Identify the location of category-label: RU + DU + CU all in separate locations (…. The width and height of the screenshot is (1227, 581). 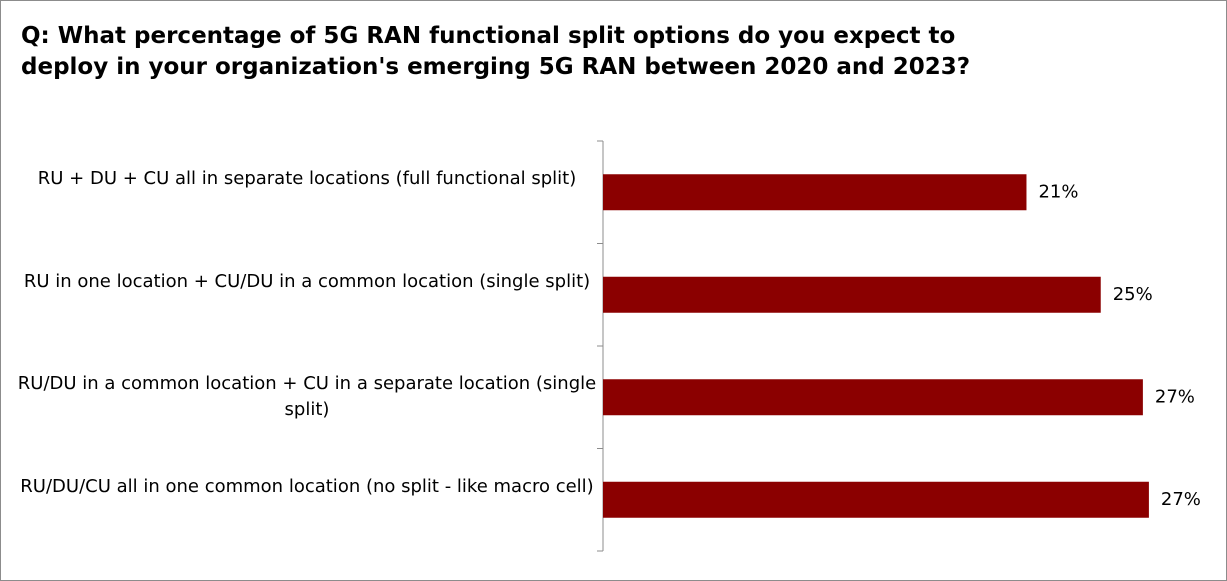
(307, 179).